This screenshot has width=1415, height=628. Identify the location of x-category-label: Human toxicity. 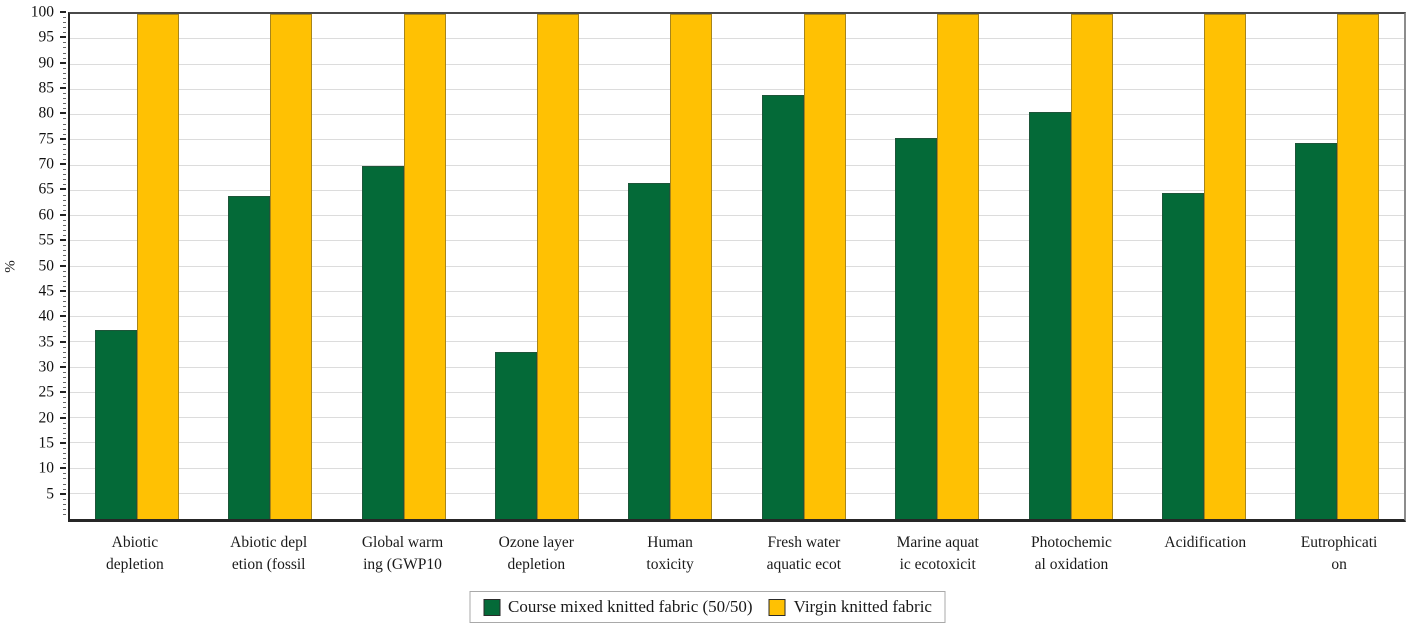
(670, 554).